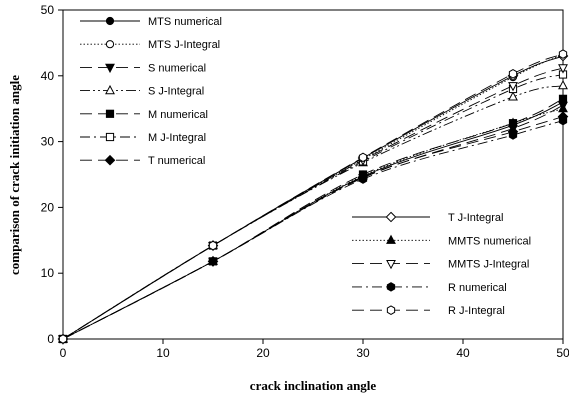  I want to click on legend-label: M numerical, so click(178, 115).